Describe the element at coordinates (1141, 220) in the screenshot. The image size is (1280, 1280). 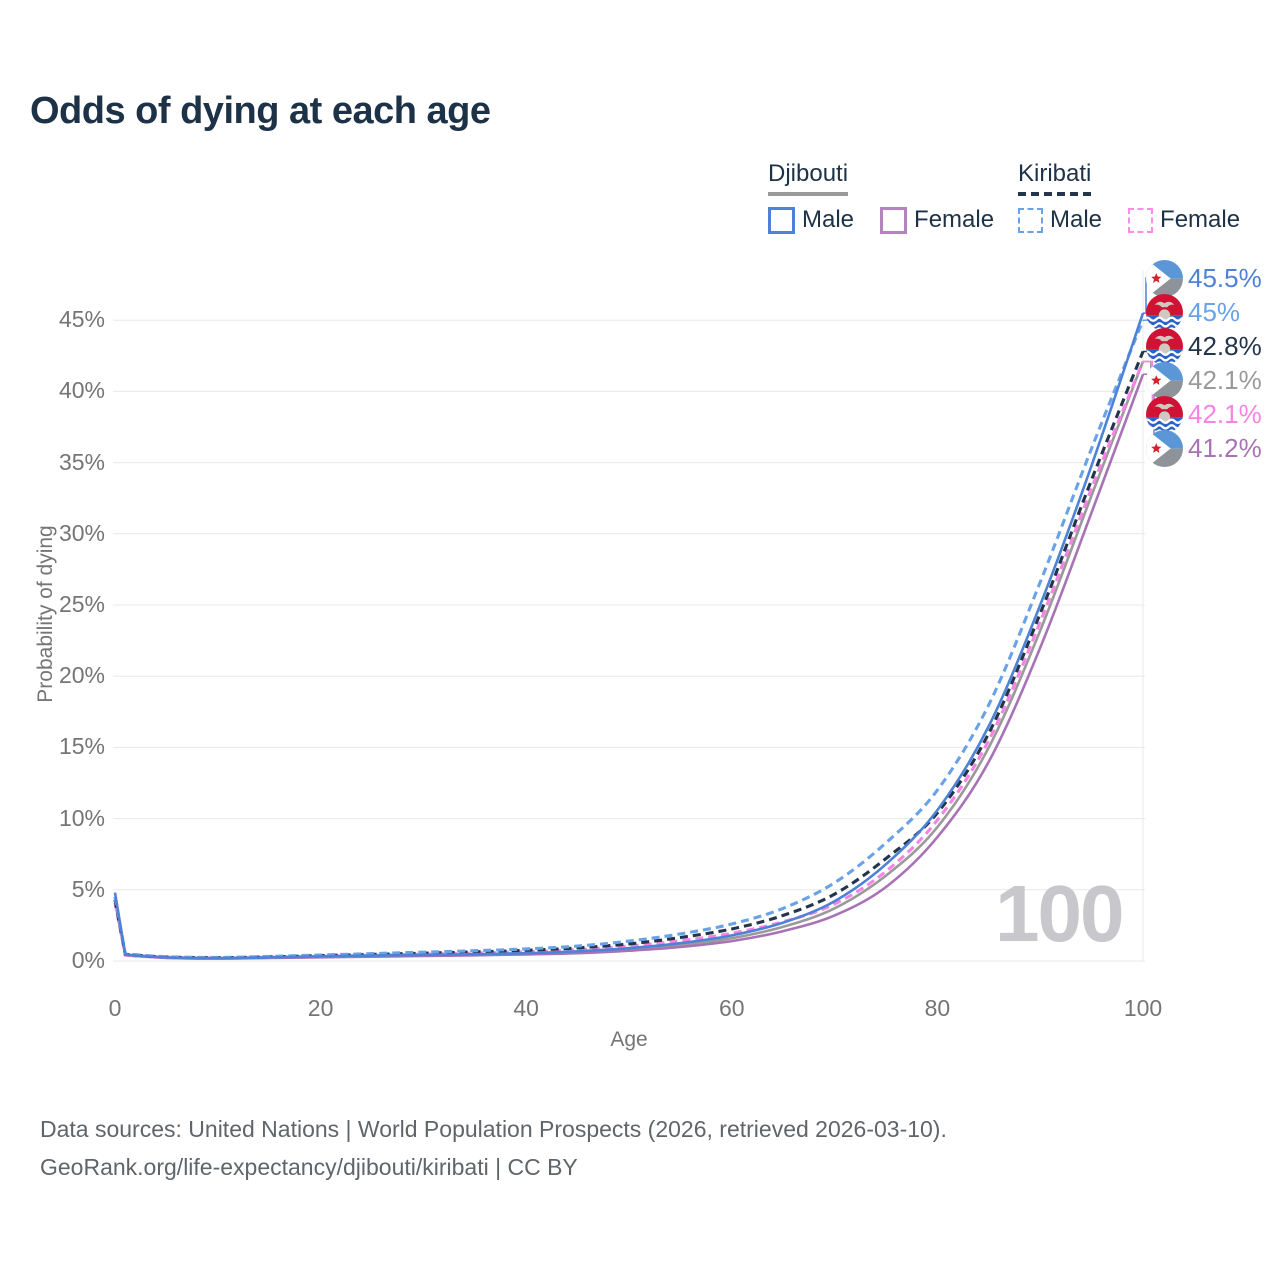
I see `kiribati-female-swatch` at that location.